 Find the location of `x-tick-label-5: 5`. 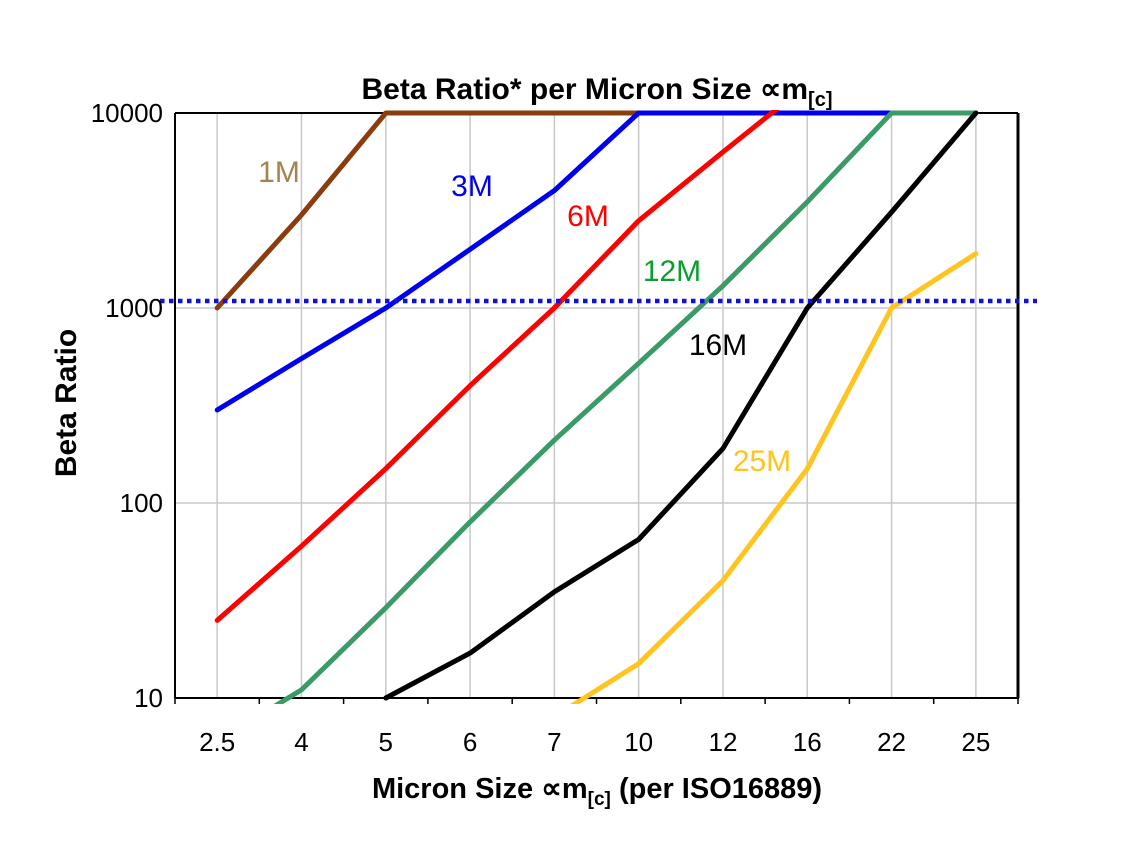

x-tick-label-5: 5 is located at coordinates (386, 742).